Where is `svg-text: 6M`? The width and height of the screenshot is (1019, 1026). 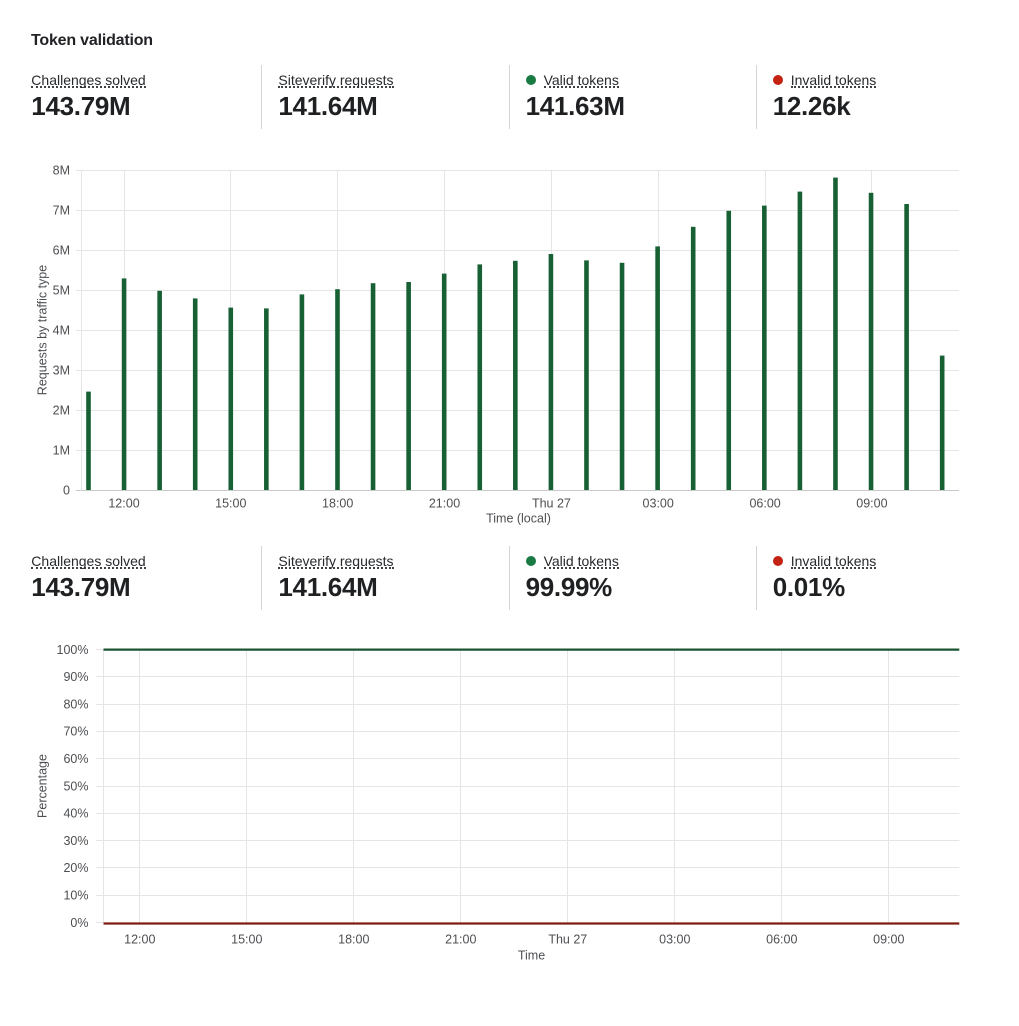
svg-text: 6M is located at coordinates (61, 250).